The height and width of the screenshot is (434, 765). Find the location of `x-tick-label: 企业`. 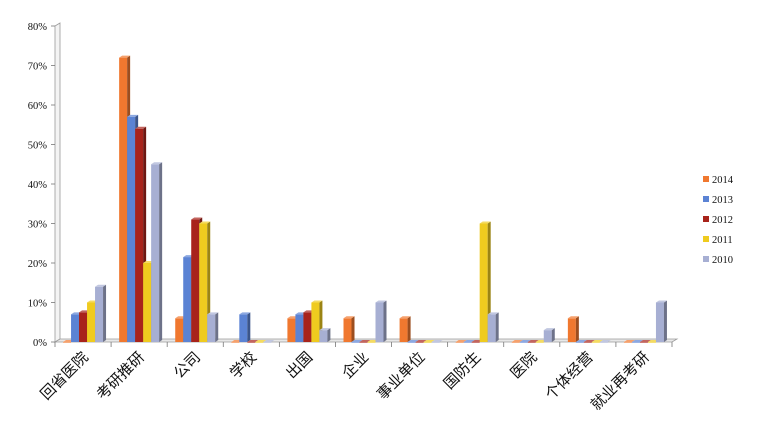

x-tick-label: 企业 is located at coordinates (355, 365).